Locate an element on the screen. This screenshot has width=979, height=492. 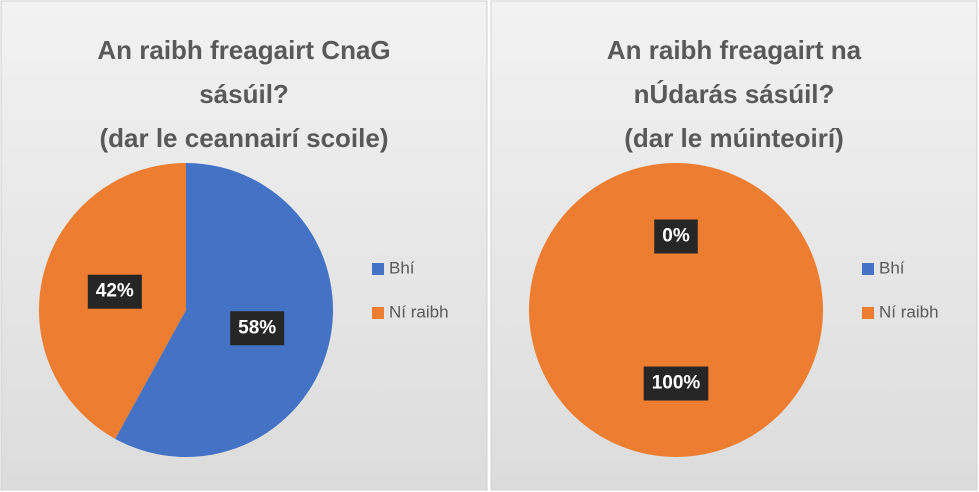
chart-title: An raibh freagairt CnaG is located at coordinates (243, 50).